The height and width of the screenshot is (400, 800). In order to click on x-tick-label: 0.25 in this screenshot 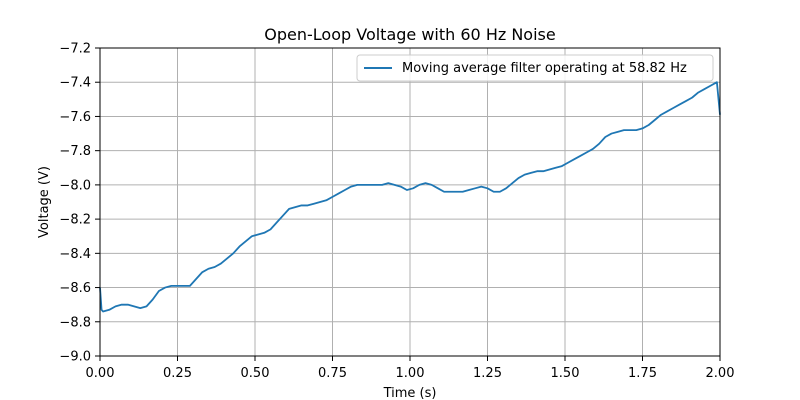, I will do `click(177, 373)`.